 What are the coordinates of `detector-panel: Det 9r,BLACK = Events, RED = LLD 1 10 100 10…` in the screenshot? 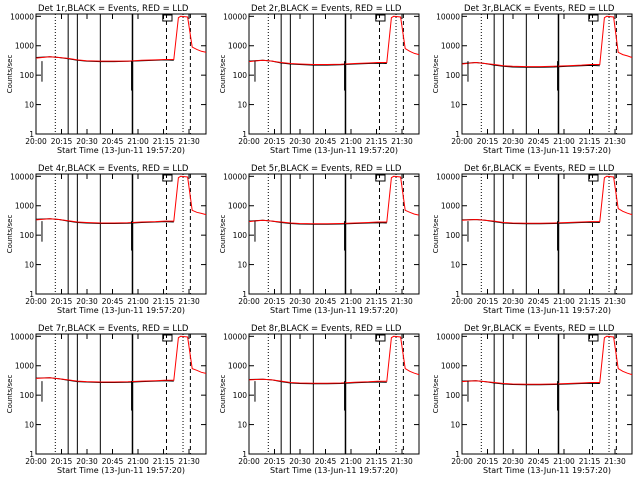 It's located at (532, 399).